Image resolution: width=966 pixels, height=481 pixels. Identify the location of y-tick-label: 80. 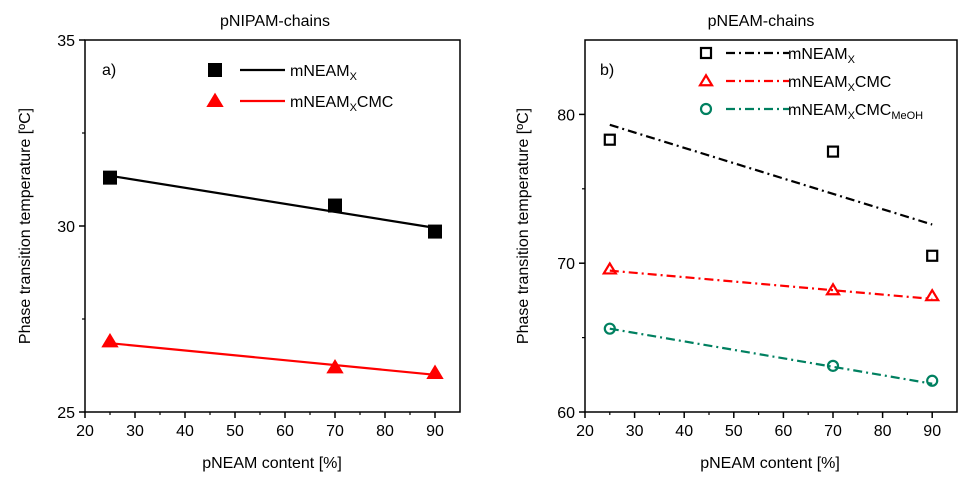
(566, 115).